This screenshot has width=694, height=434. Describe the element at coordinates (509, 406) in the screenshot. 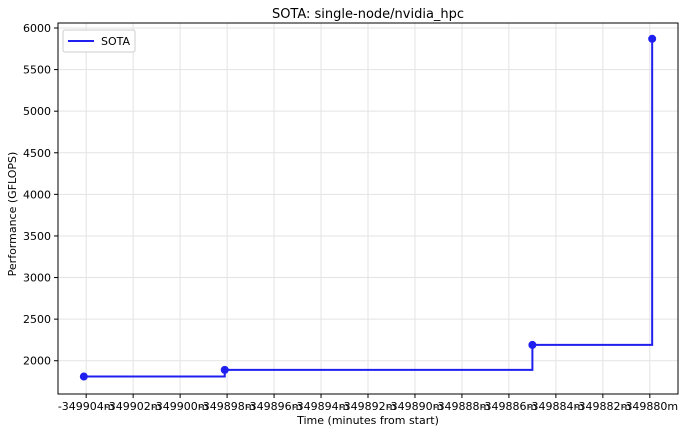

I see `x-tick-label: -349886m` at that location.